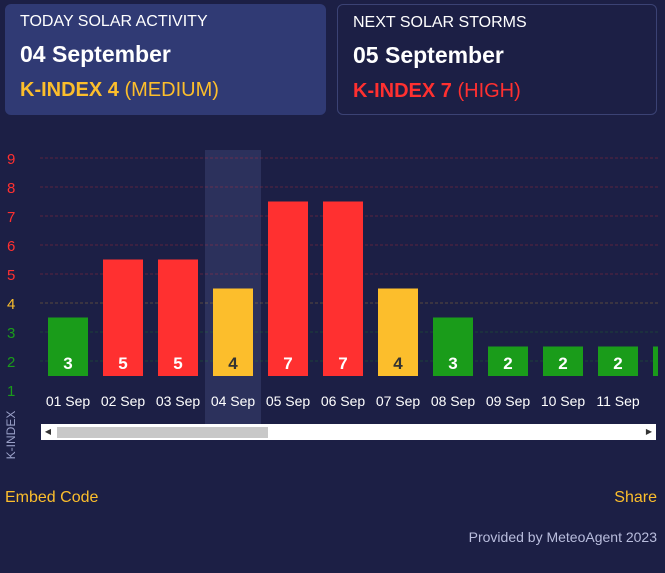 Image resolution: width=665 pixels, height=573 pixels. Describe the element at coordinates (95, 54) in the screenshot. I see `today-date: 04 September` at that location.